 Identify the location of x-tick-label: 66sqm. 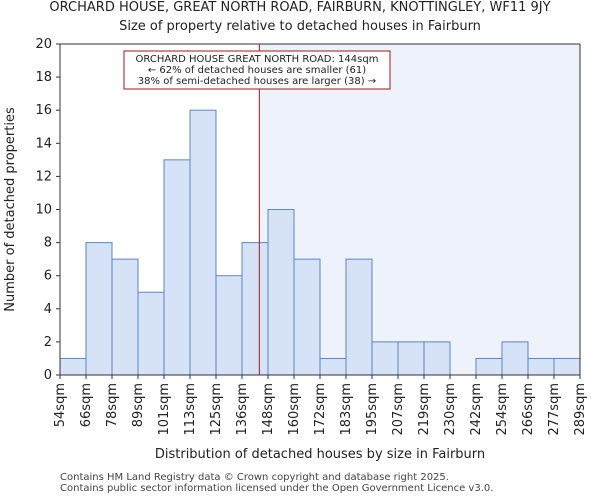
(86, 405).